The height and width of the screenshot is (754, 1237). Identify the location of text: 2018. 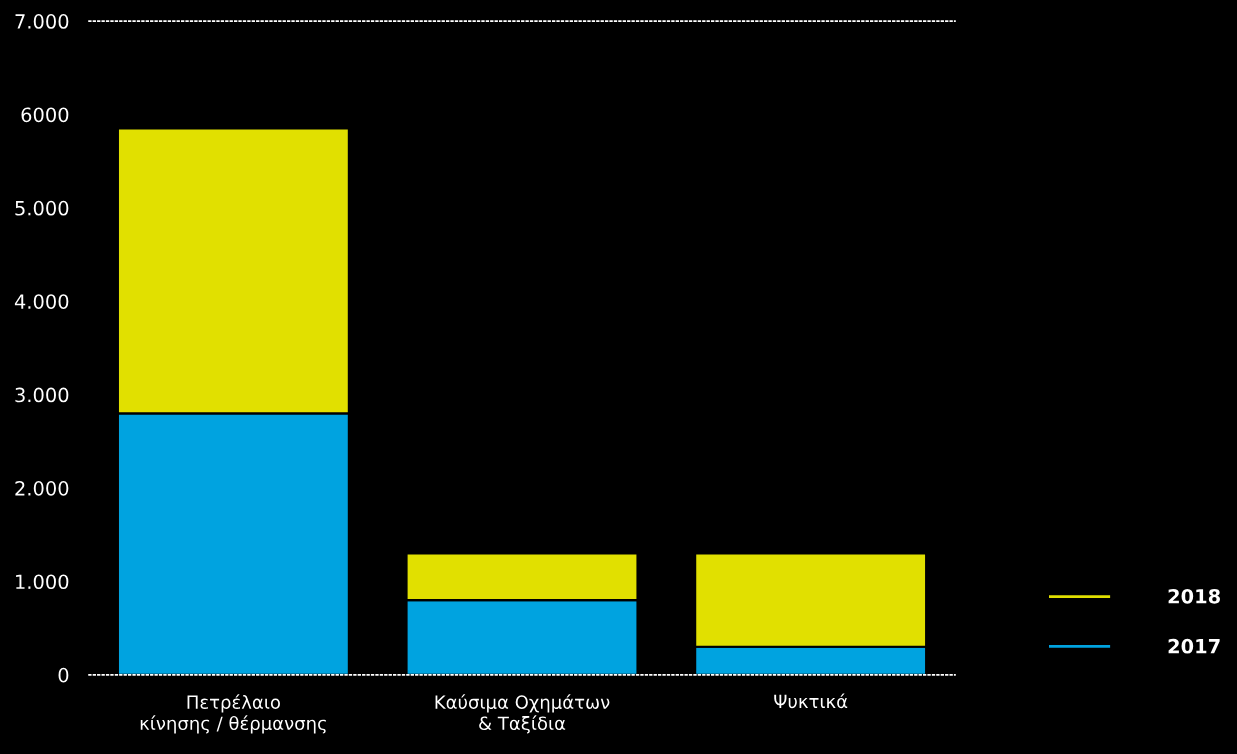
(1194, 596).